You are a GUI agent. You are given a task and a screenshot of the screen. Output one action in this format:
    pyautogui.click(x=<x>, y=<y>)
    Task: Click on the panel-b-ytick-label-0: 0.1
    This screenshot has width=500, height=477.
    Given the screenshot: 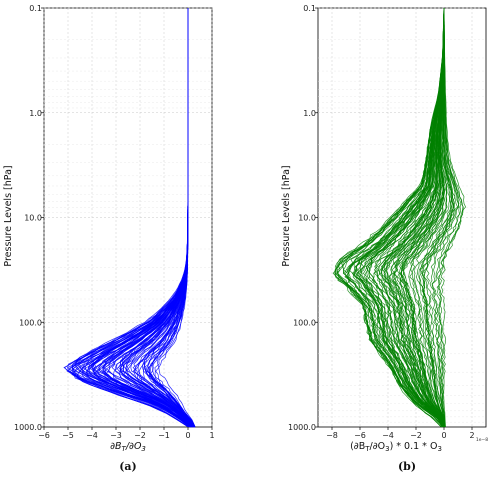 What is the action you would take?
    pyautogui.click(x=309, y=8)
    